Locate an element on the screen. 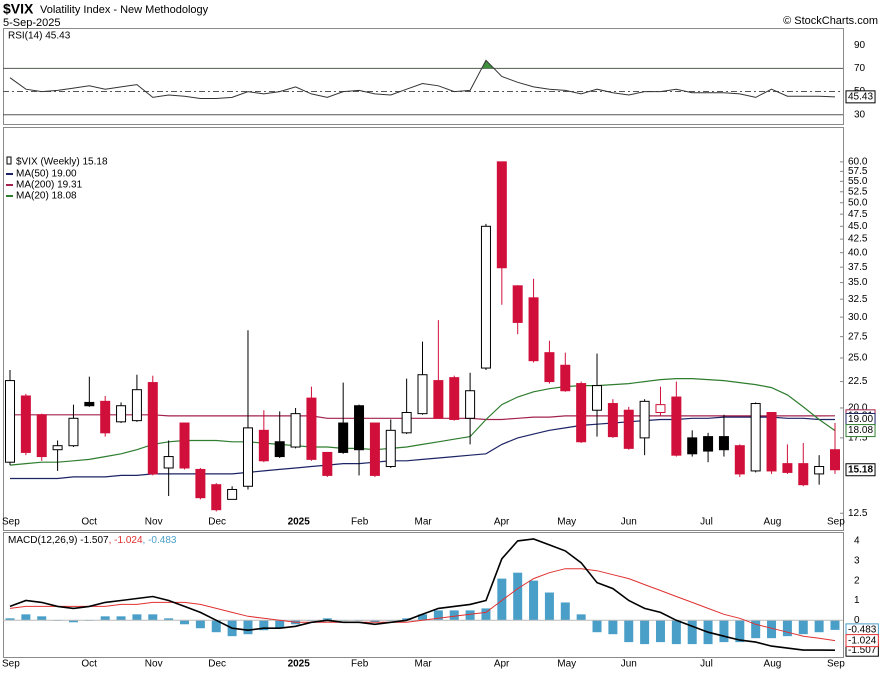 This screenshot has height=673, width=883. value-label: 18.08 is located at coordinates (860, 430).